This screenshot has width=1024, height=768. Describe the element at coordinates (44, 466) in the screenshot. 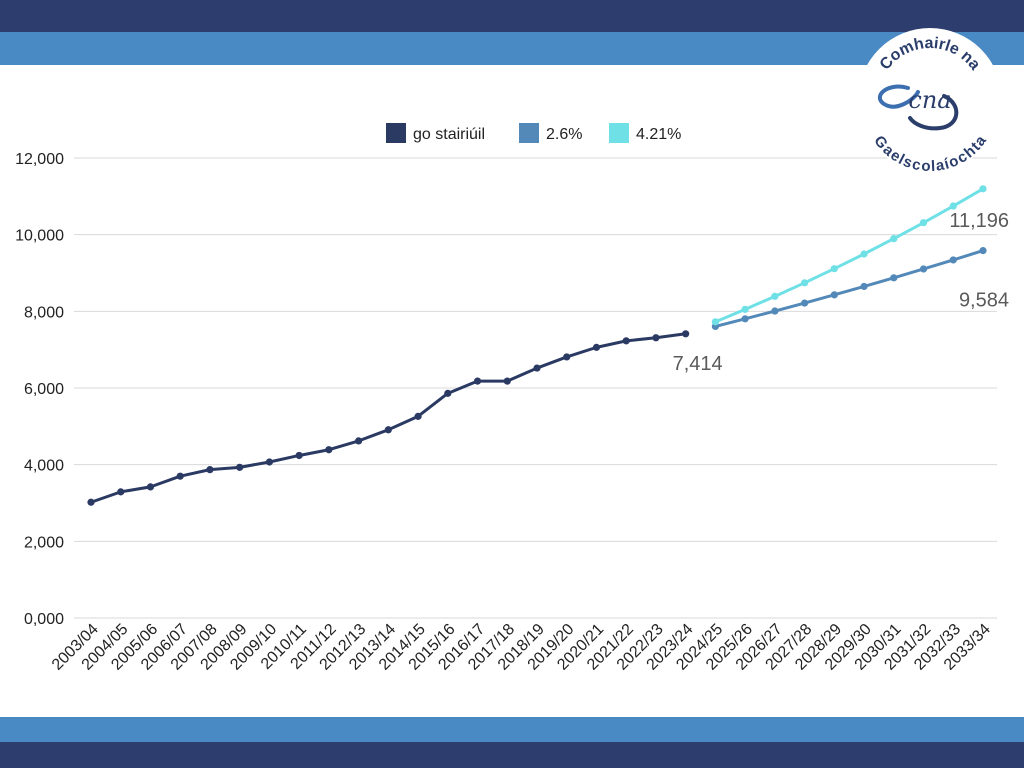

I see `y-tick-label: 4,000` at that location.